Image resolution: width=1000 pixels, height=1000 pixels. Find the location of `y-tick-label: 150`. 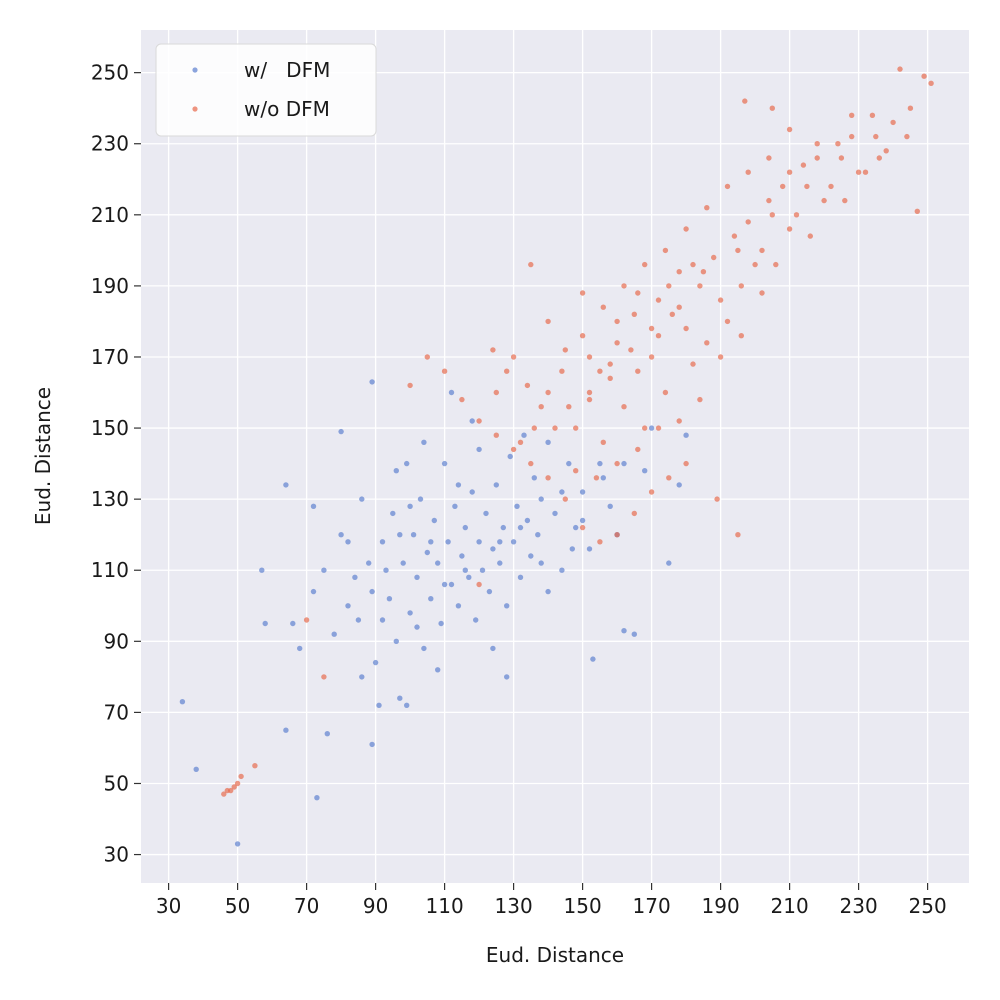

y-tick-label: 150 is located at coordinates (110, 428).